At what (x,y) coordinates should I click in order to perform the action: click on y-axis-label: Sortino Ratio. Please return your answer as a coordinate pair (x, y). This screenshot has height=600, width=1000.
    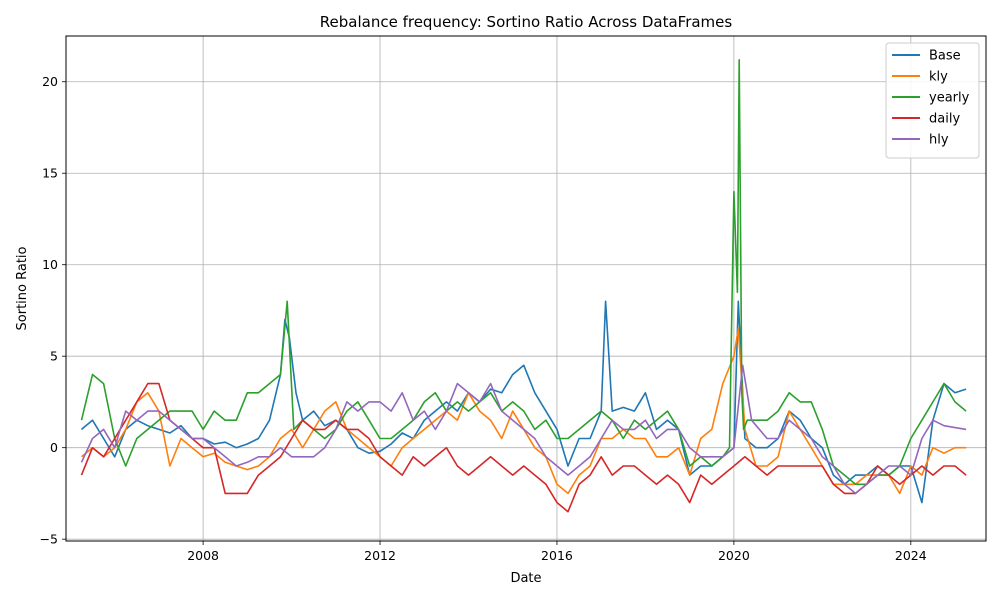
    Looking at the image, I should click on (22, 288).